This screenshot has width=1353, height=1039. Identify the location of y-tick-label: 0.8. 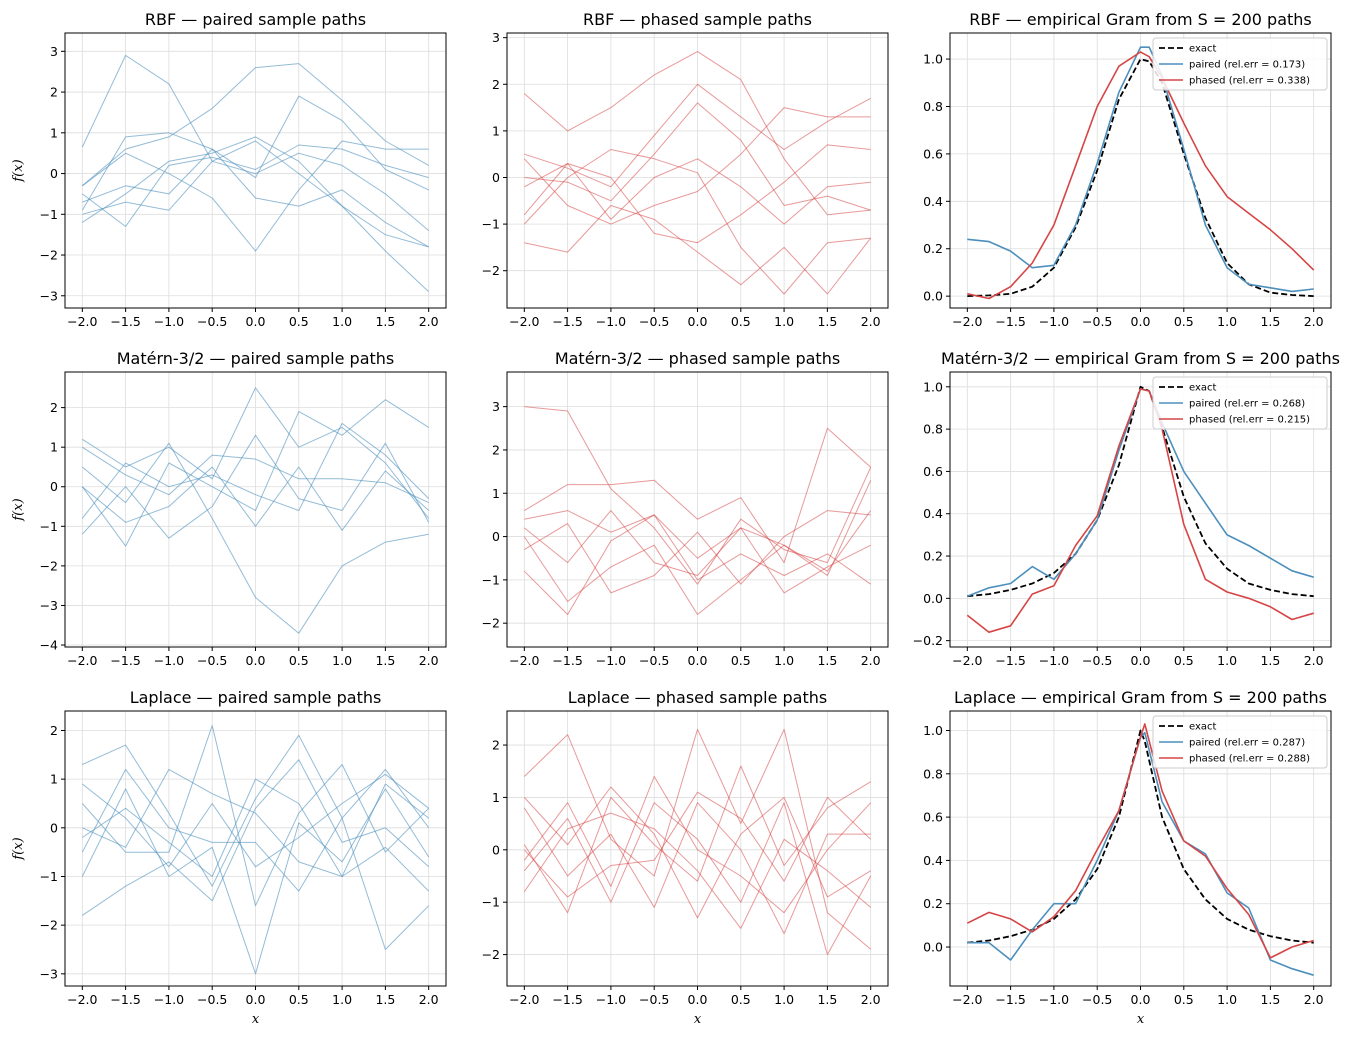
(933, 773).